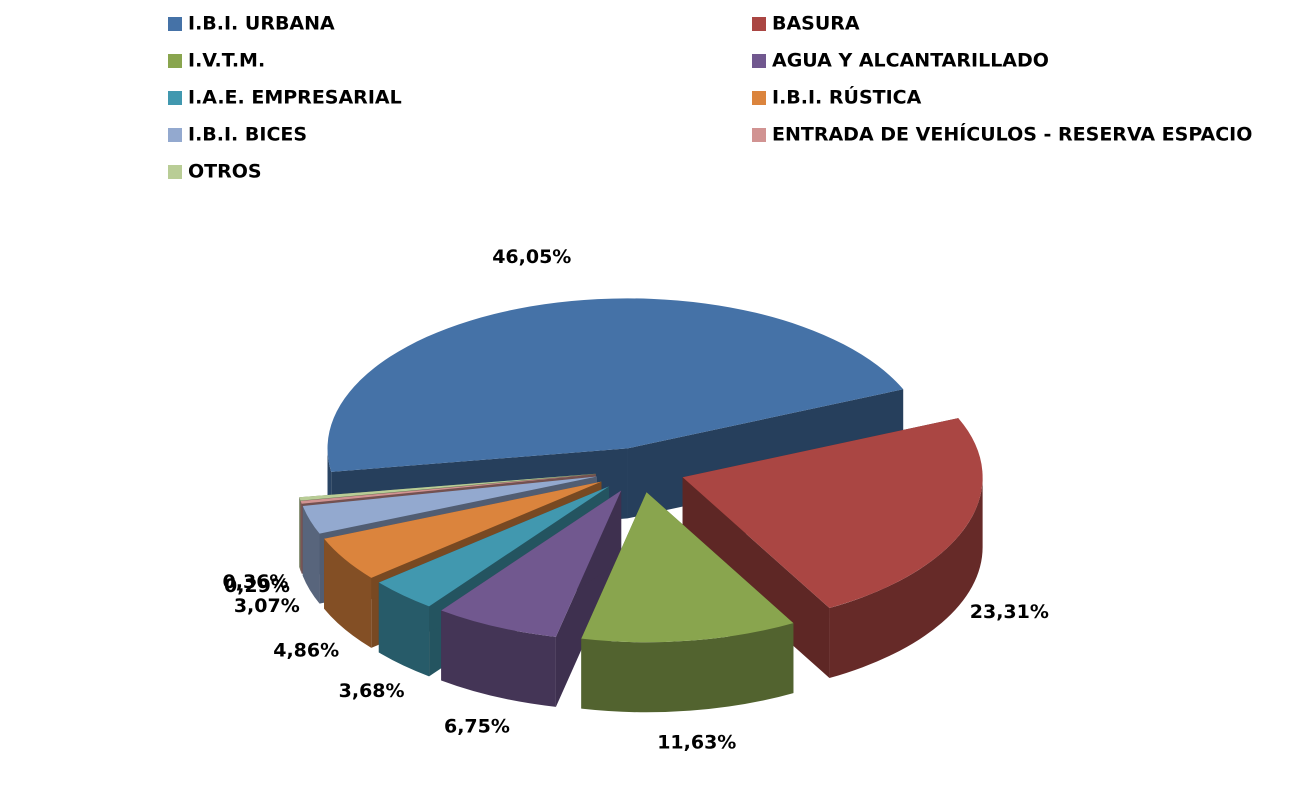 The image size is (1296, 803). I want to click on data-label: 4,86%, so click(306, 650).